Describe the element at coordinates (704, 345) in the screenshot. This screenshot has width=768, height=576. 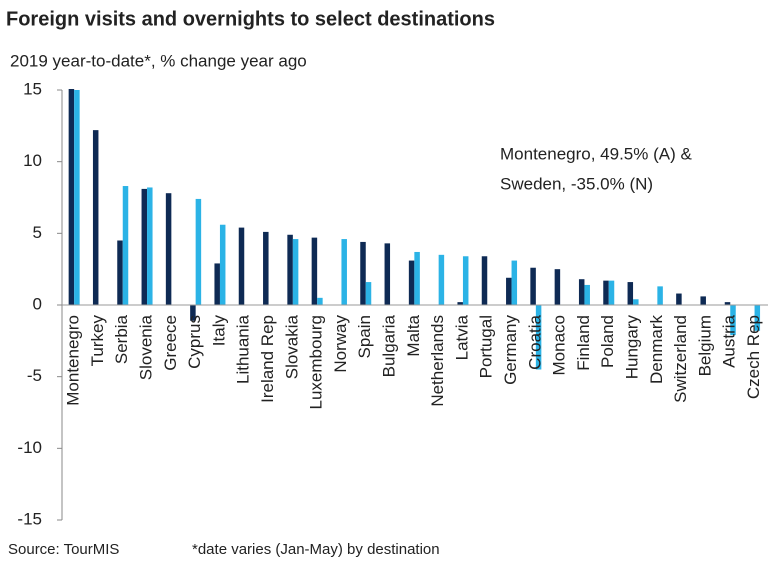
I see `x-tick-label: Belgium` at that location.